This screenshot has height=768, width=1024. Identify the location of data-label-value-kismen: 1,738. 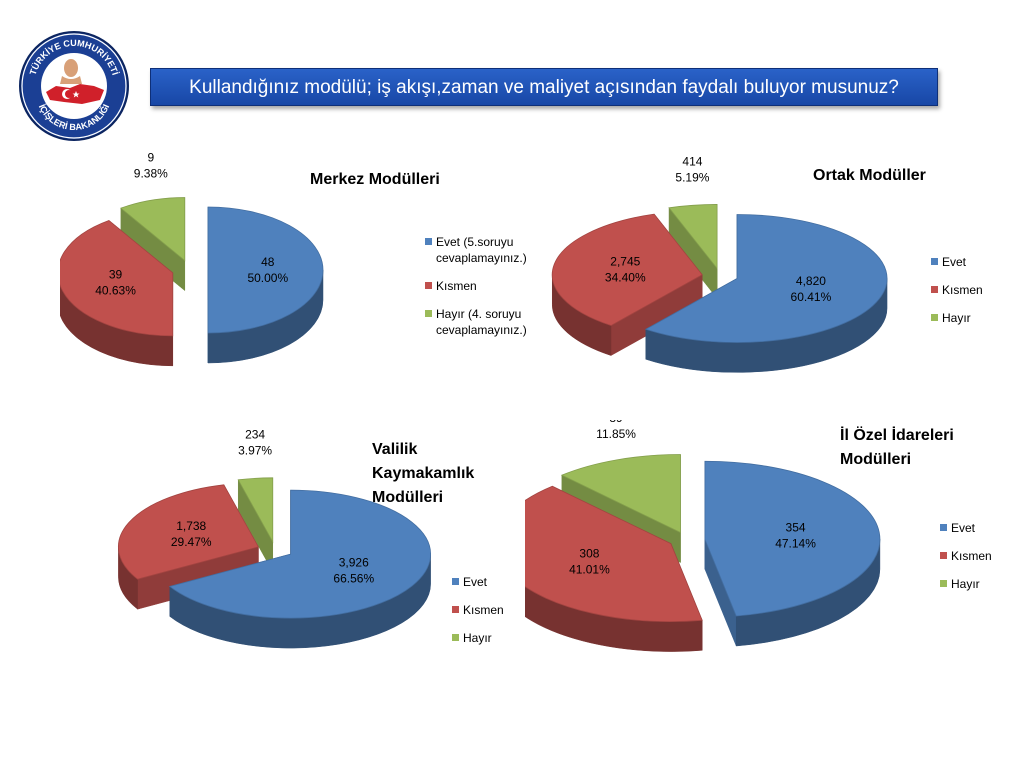
(191, 526).